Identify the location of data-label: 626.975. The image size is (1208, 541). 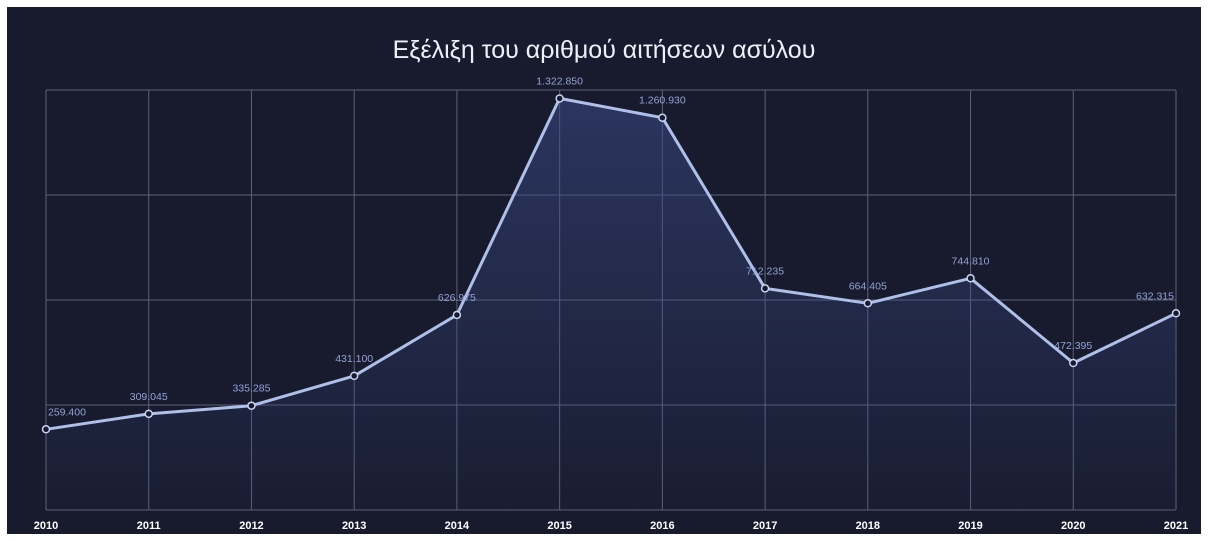
(457, 298).